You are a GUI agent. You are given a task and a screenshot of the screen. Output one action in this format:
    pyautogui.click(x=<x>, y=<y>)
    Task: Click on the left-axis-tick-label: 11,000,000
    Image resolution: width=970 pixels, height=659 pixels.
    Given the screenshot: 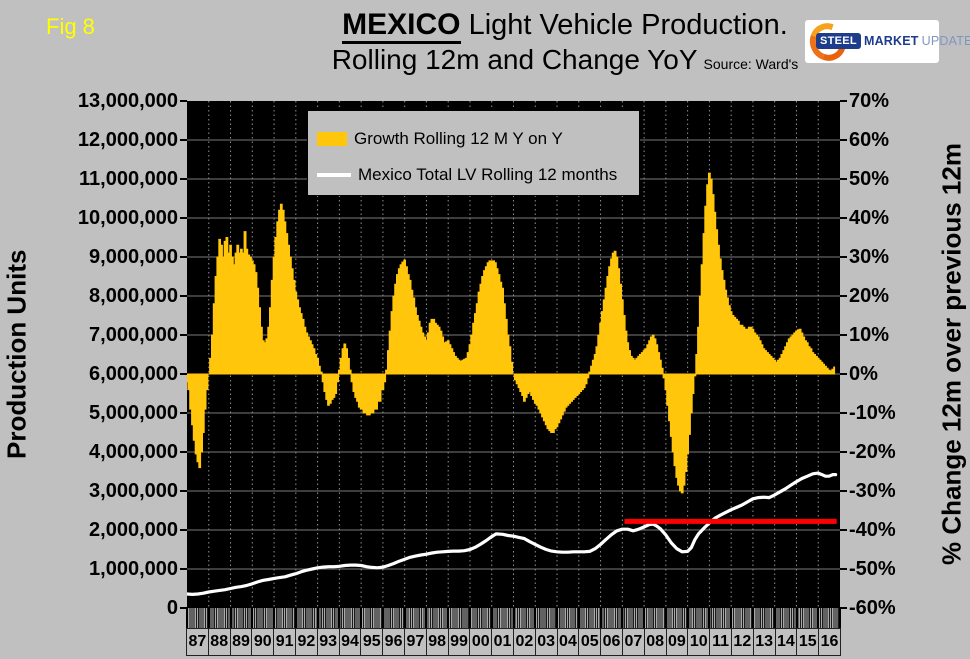 What is the action you would take?
    pyautogui.click(x=128, y=179)
    